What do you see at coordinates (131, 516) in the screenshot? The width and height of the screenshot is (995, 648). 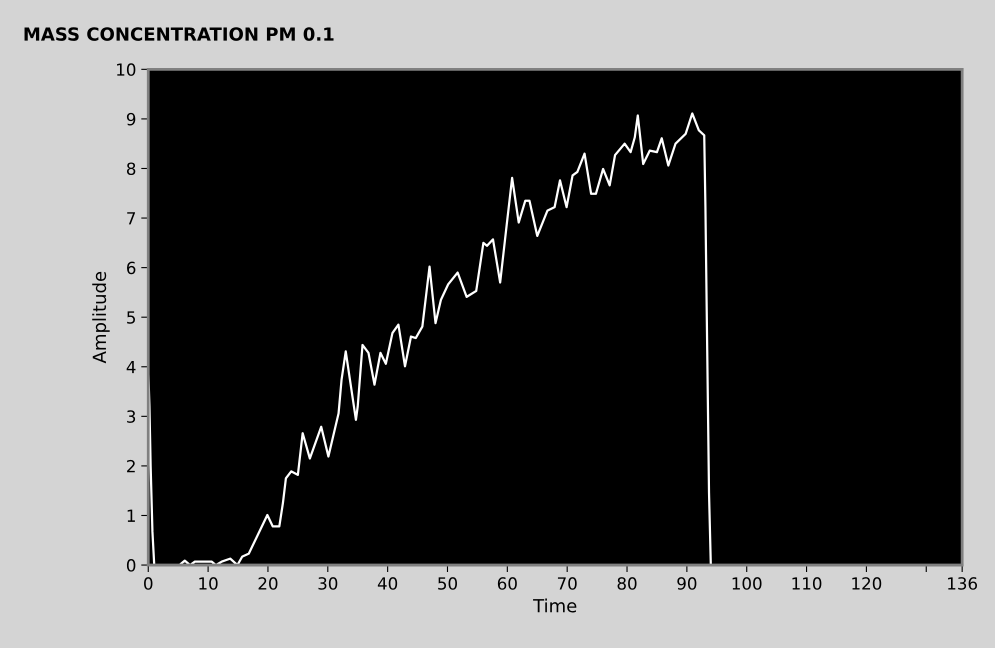 I see `y-tick-label: 1` at bounding box center [131, 516].